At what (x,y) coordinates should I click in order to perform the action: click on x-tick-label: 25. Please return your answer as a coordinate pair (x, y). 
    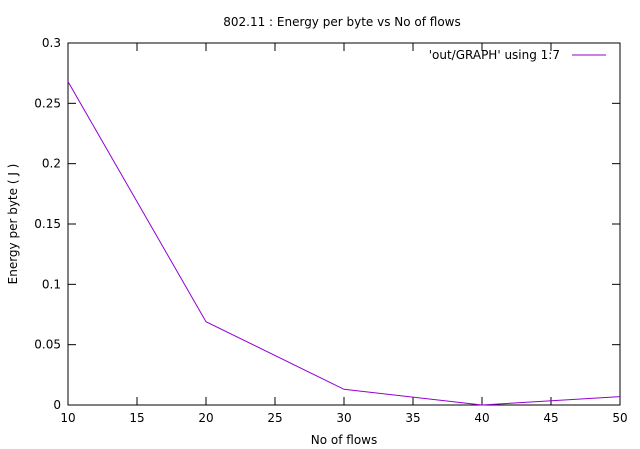
    Looking at the image, I should click on (274, 418).